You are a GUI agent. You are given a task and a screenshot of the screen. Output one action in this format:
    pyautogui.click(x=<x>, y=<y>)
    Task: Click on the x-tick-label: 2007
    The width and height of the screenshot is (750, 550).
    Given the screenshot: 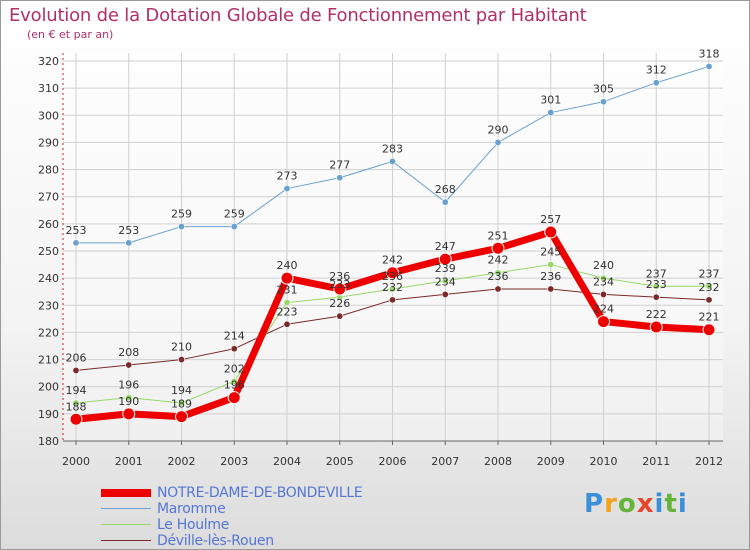 What is the action you would take?
    pyautogui.click(x=445, y=461)
    